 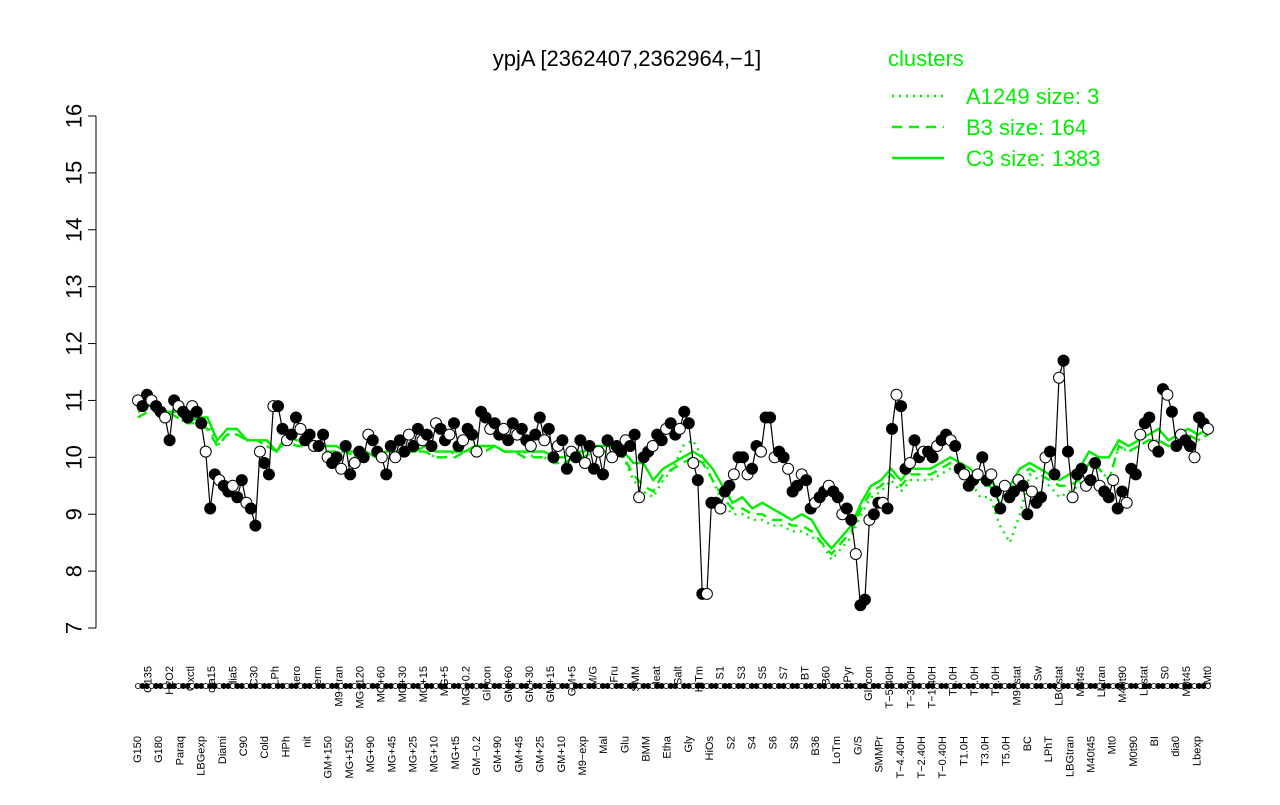 What do you see at coordinates (1176, 746) in the screenshot?
I see `x-tick-label: dia0` at bounding box center [1176, 746].